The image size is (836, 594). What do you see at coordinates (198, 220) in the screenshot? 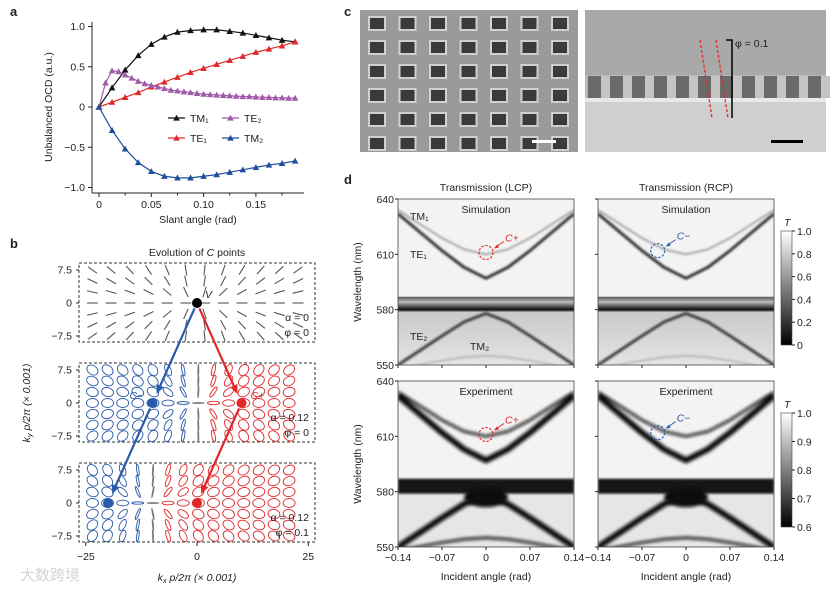
I see `x-axis-label: Slant angle (rad)` at bounding box center [198, 220].